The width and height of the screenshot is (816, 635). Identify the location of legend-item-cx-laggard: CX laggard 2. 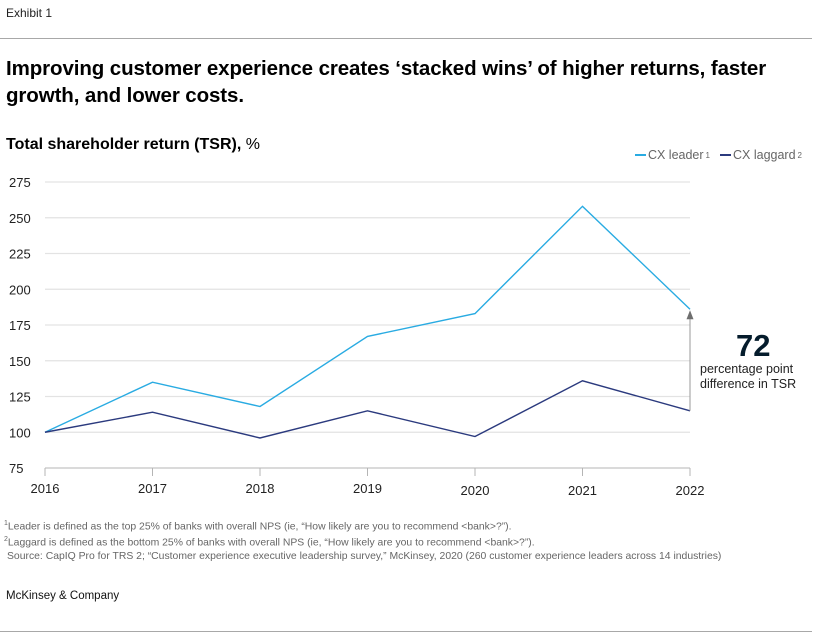
(761, 155).